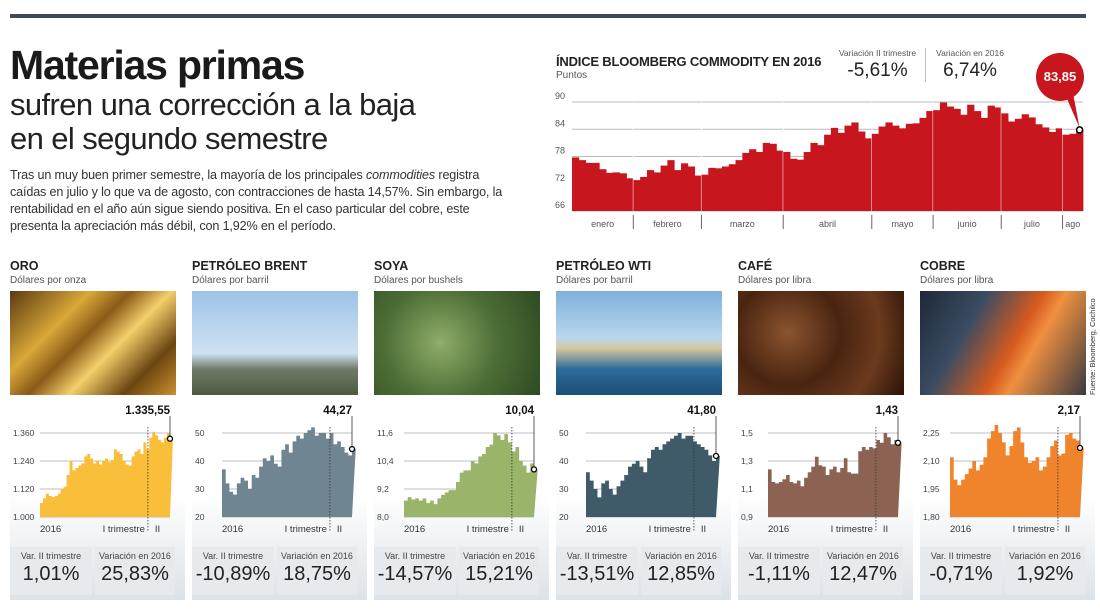 This screenshot has height=614, width=1100. I want to click on y-tick-label: 1,1, so click(747, 489).